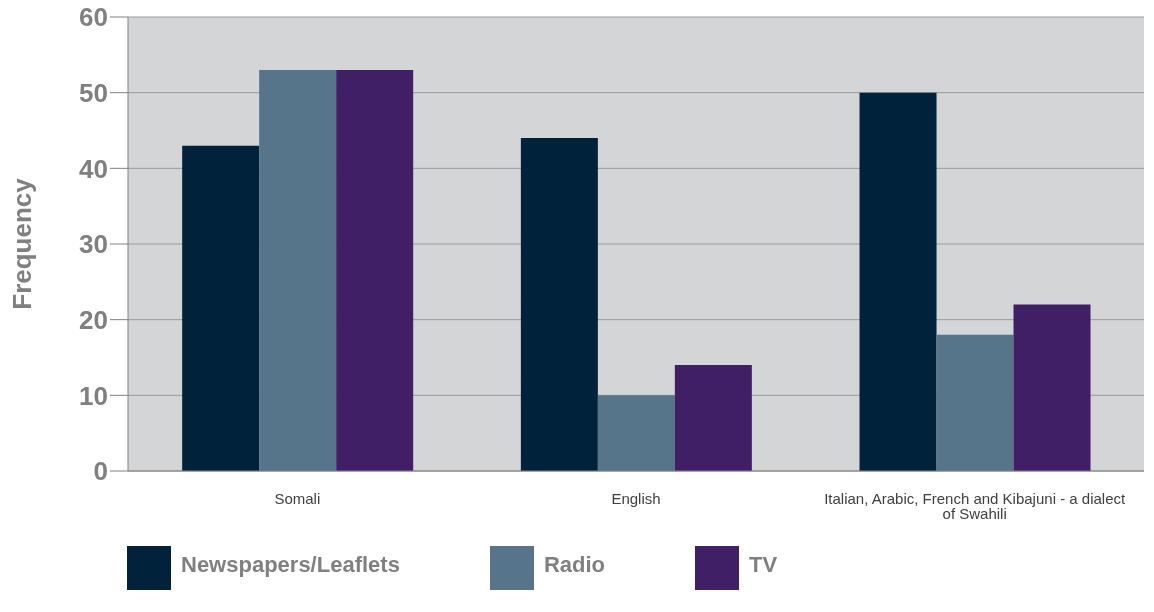 This screenshot has width=1154, height=612. I want to click on legend-label: TV, so click(763, 565).